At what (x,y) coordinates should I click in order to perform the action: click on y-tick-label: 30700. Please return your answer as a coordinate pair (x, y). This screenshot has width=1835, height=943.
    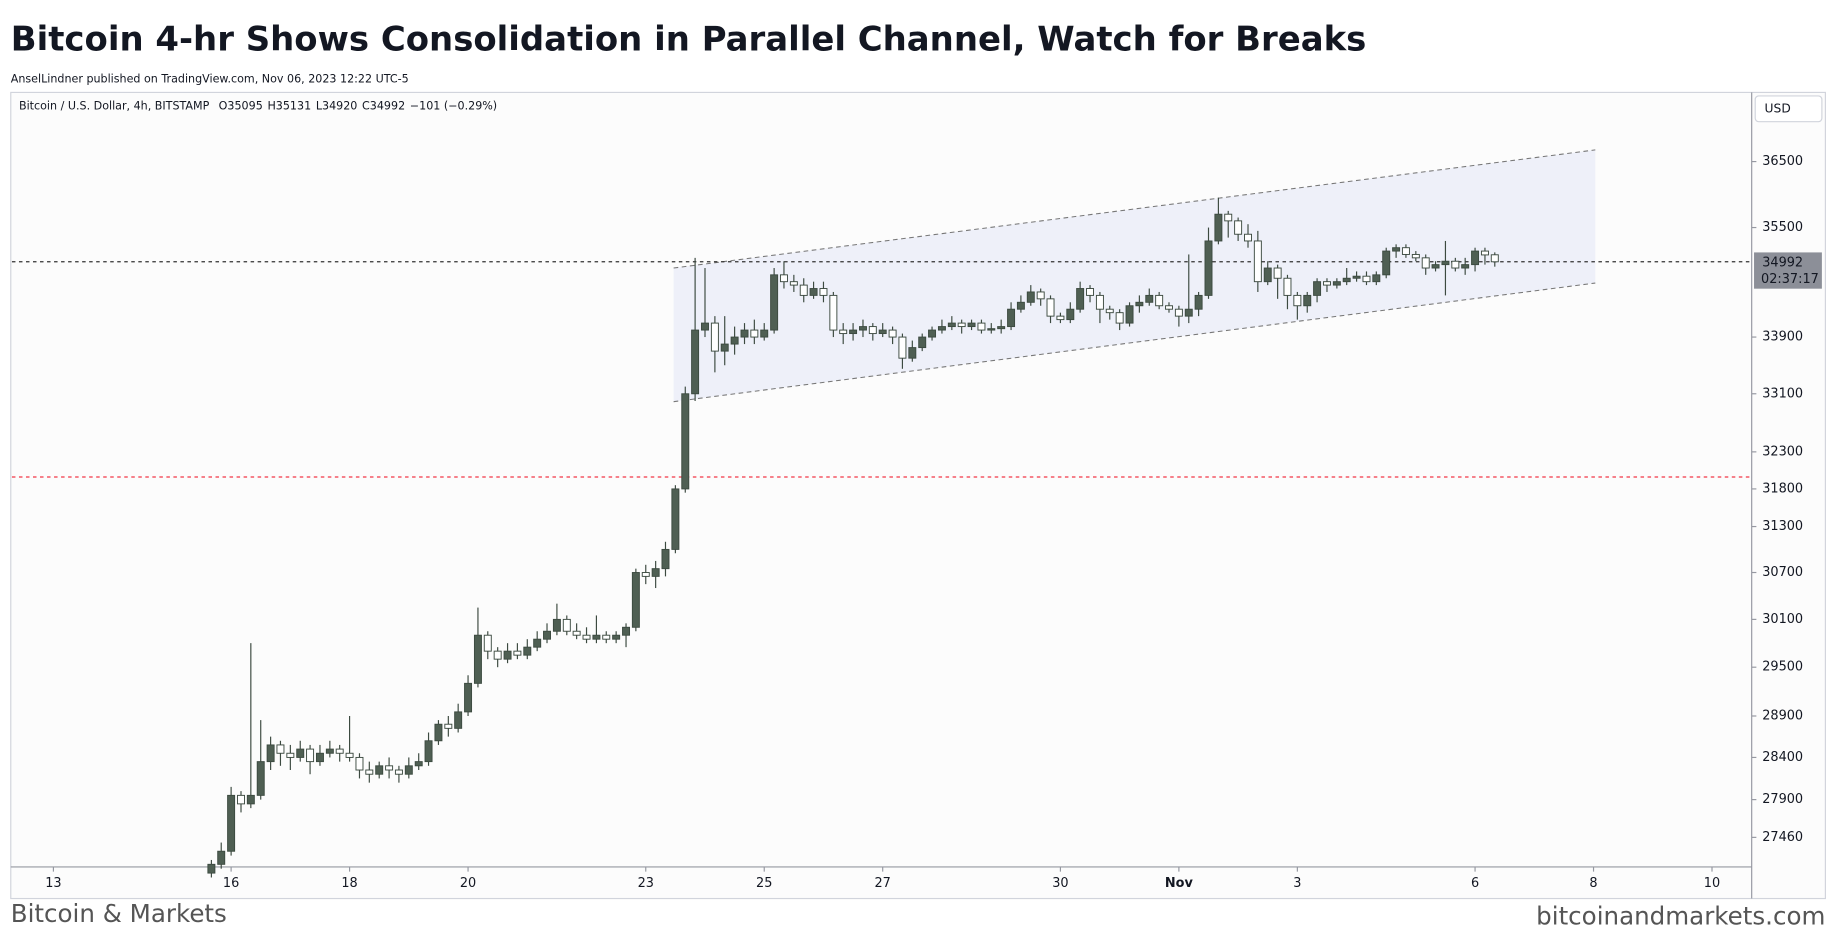
    Looking at the image, I should click on (1782, 572).